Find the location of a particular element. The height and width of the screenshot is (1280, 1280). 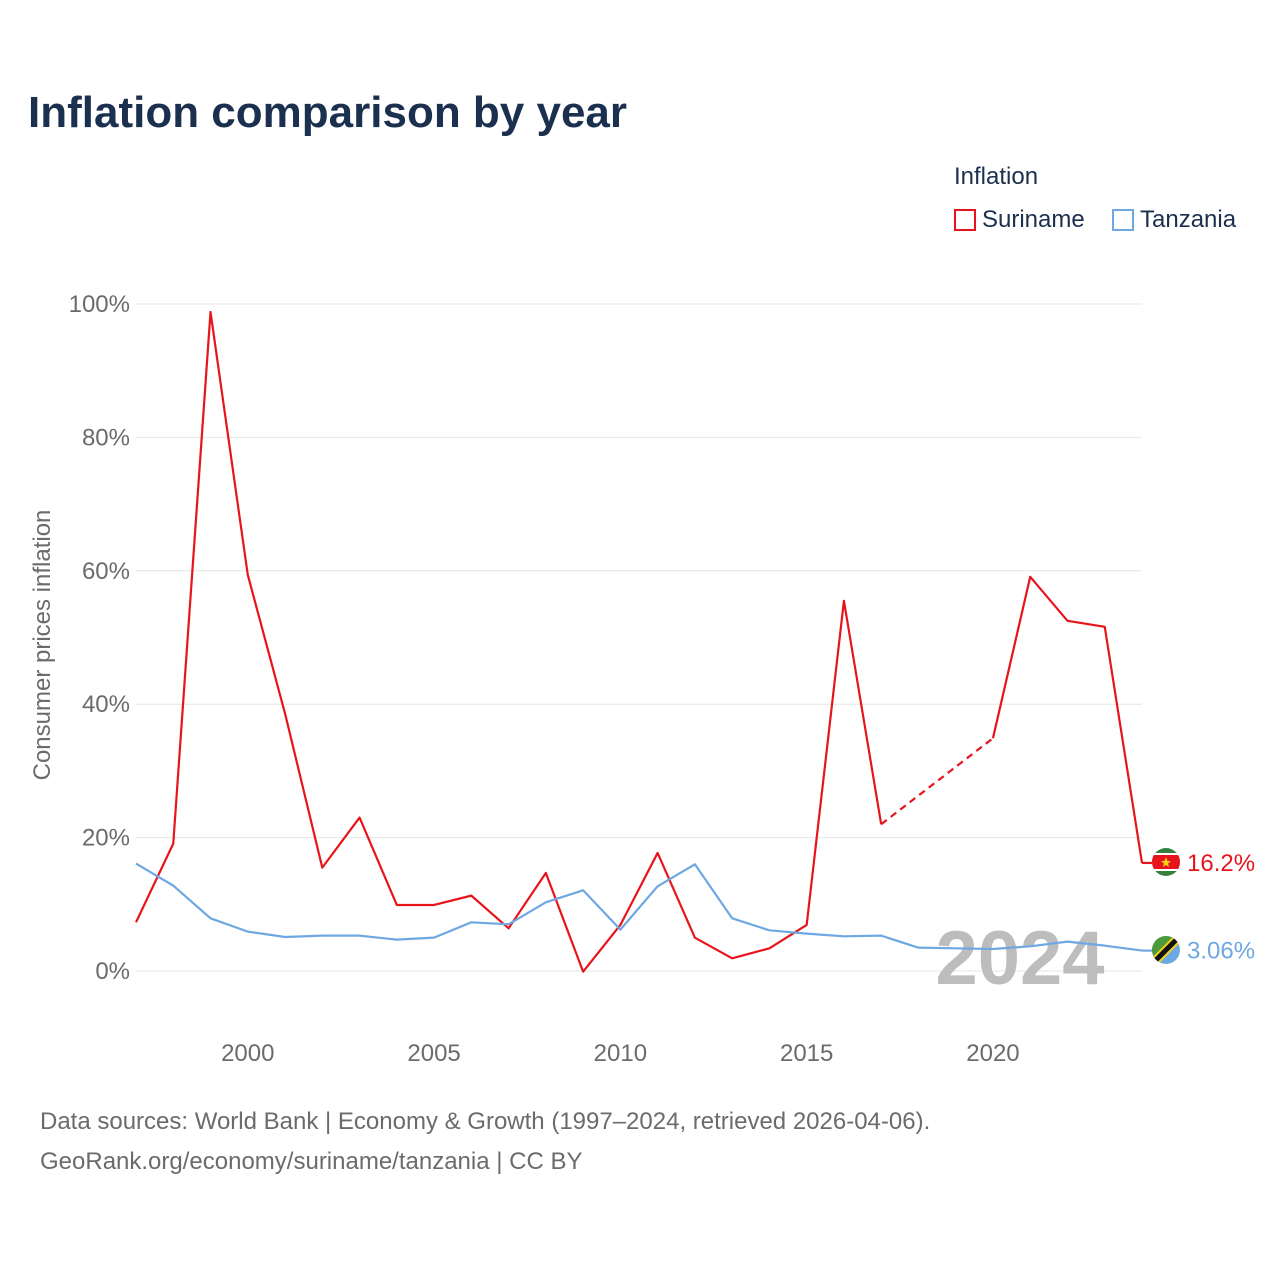

series-tanzania: 3.06% is located at coordinates (695, 913).